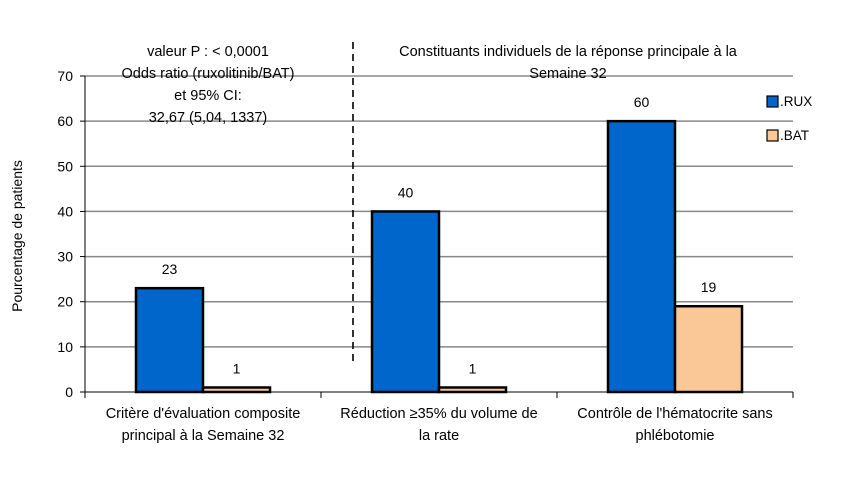  What do you see at coordinates (203, 414) in the screenshot?
I see `category-label: Critère d'évaluation composite` at bounding box center [203, 414].